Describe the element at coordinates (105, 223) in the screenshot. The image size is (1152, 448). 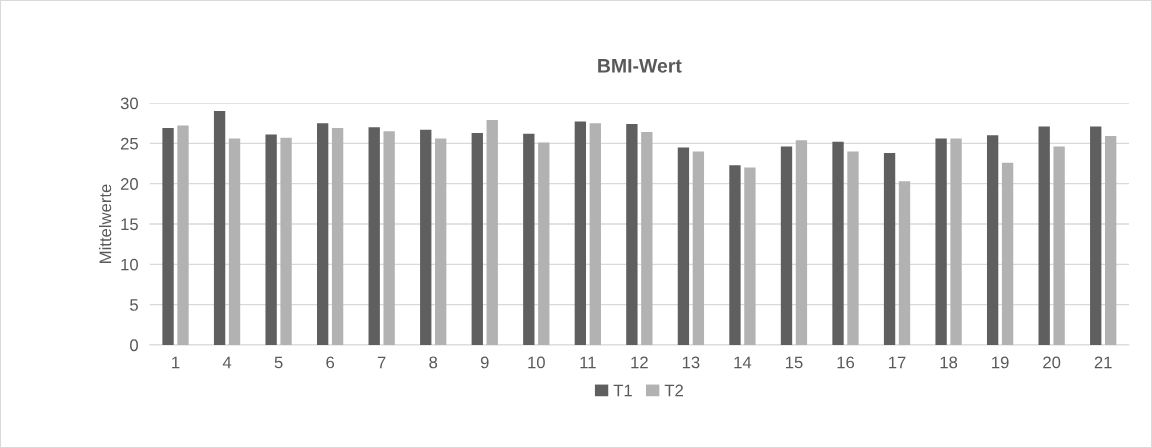
I see `y-axis-title: Mittelwerte` at that location.